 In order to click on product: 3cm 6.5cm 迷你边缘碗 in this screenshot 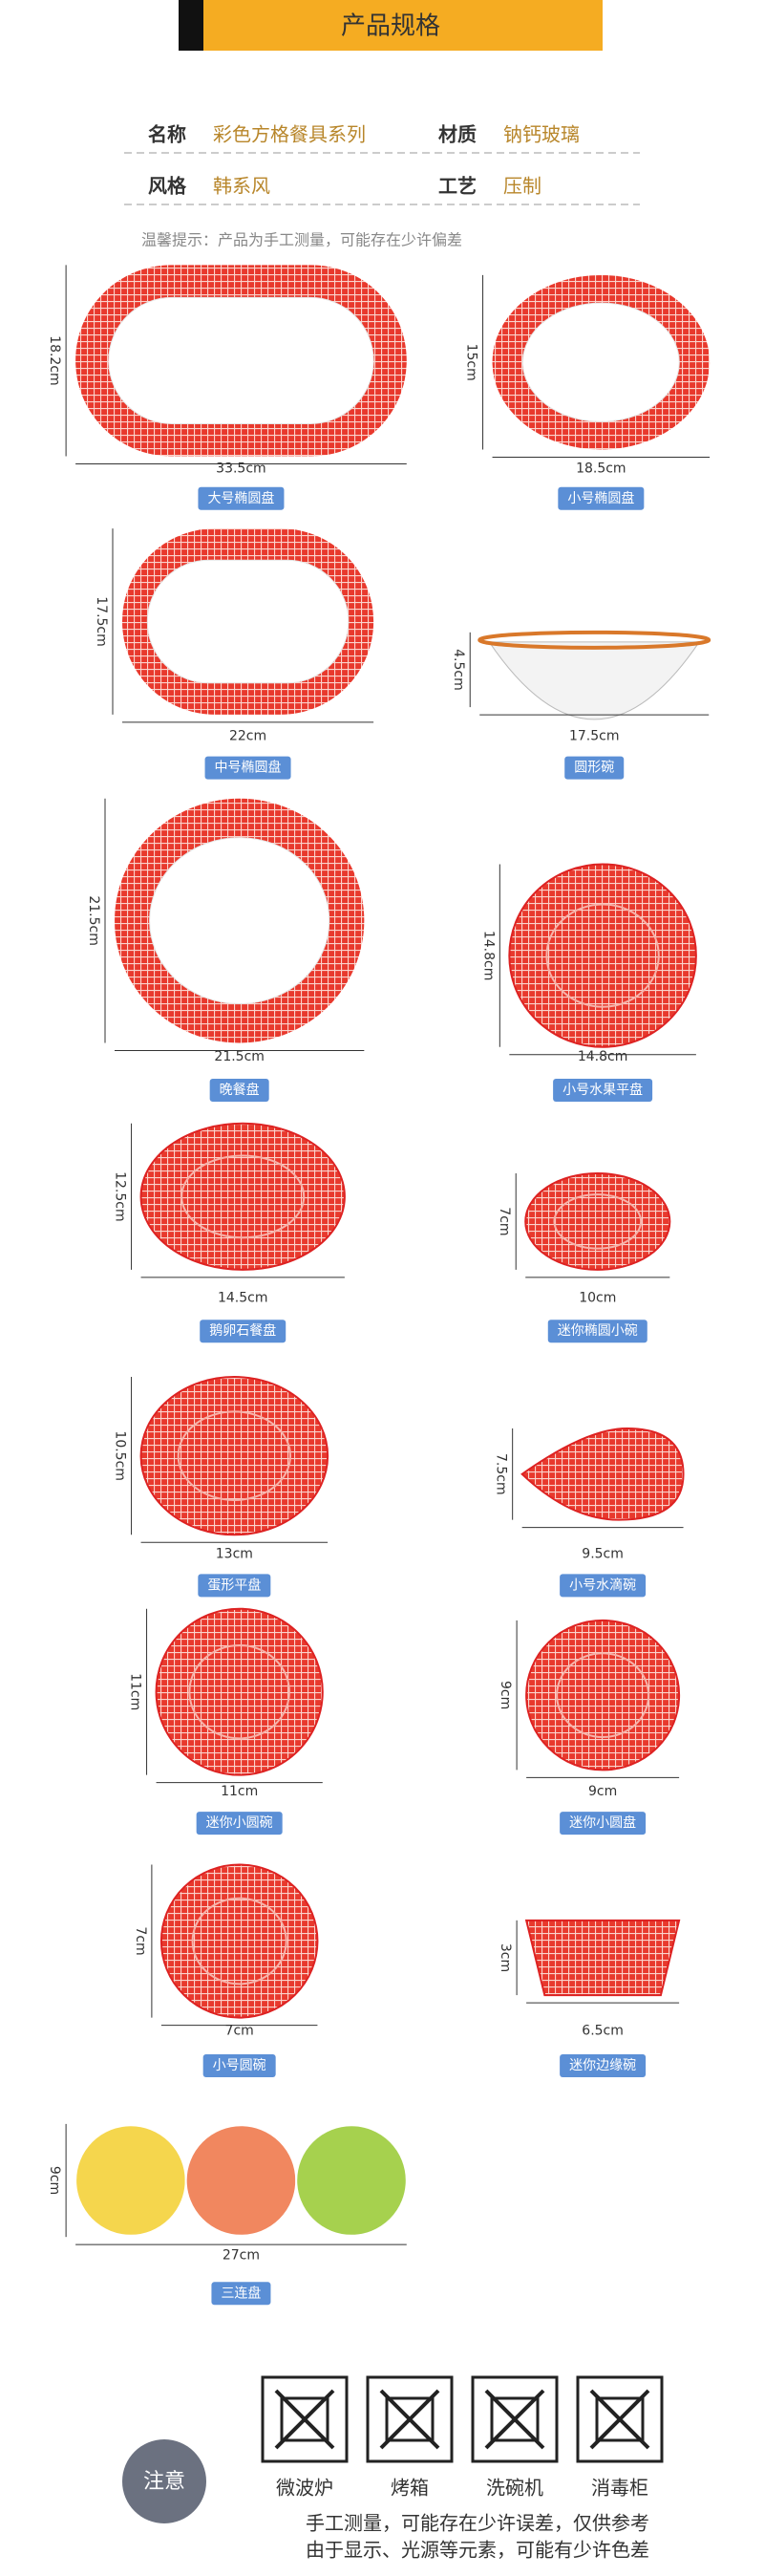, I will do `click(589, 1998)`.